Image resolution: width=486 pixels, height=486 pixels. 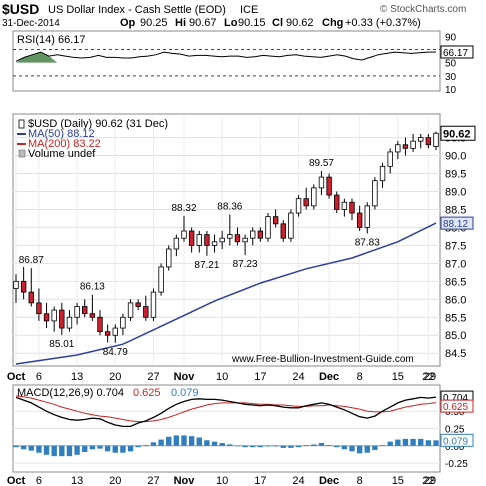 I want to click on op-label: Op, so click(x=128, y=23).